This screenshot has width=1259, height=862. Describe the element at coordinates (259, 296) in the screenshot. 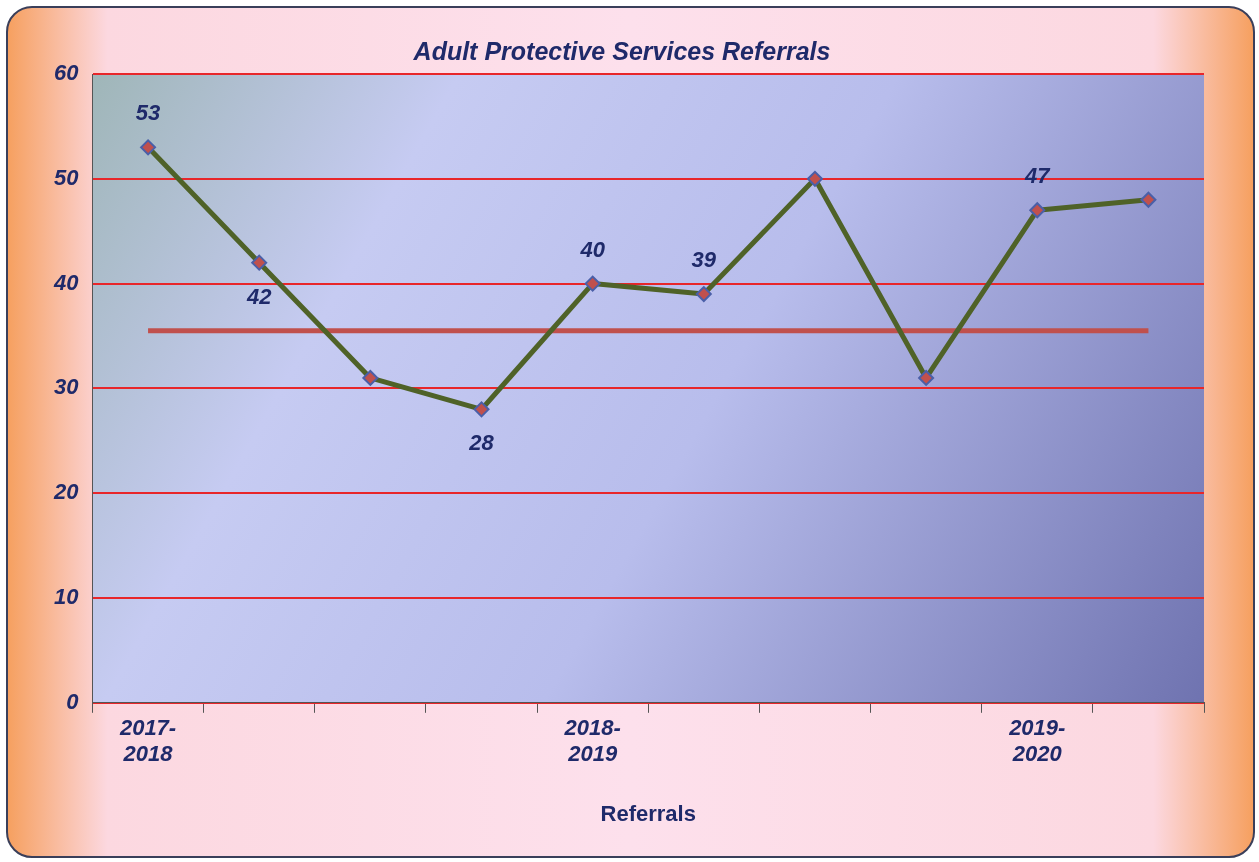

I see `data-label: 42` at that location.